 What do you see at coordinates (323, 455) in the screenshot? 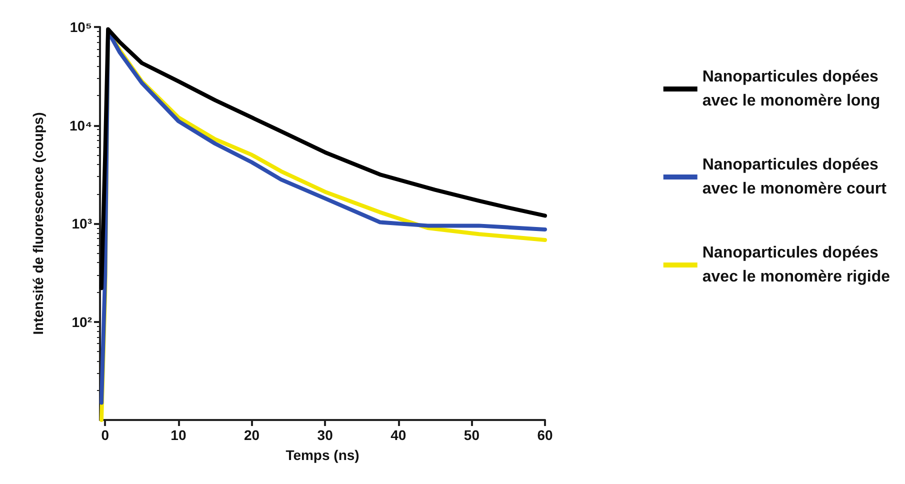
I see `x-axis-title: Temps (ns)` at bounding box center [323, 455].